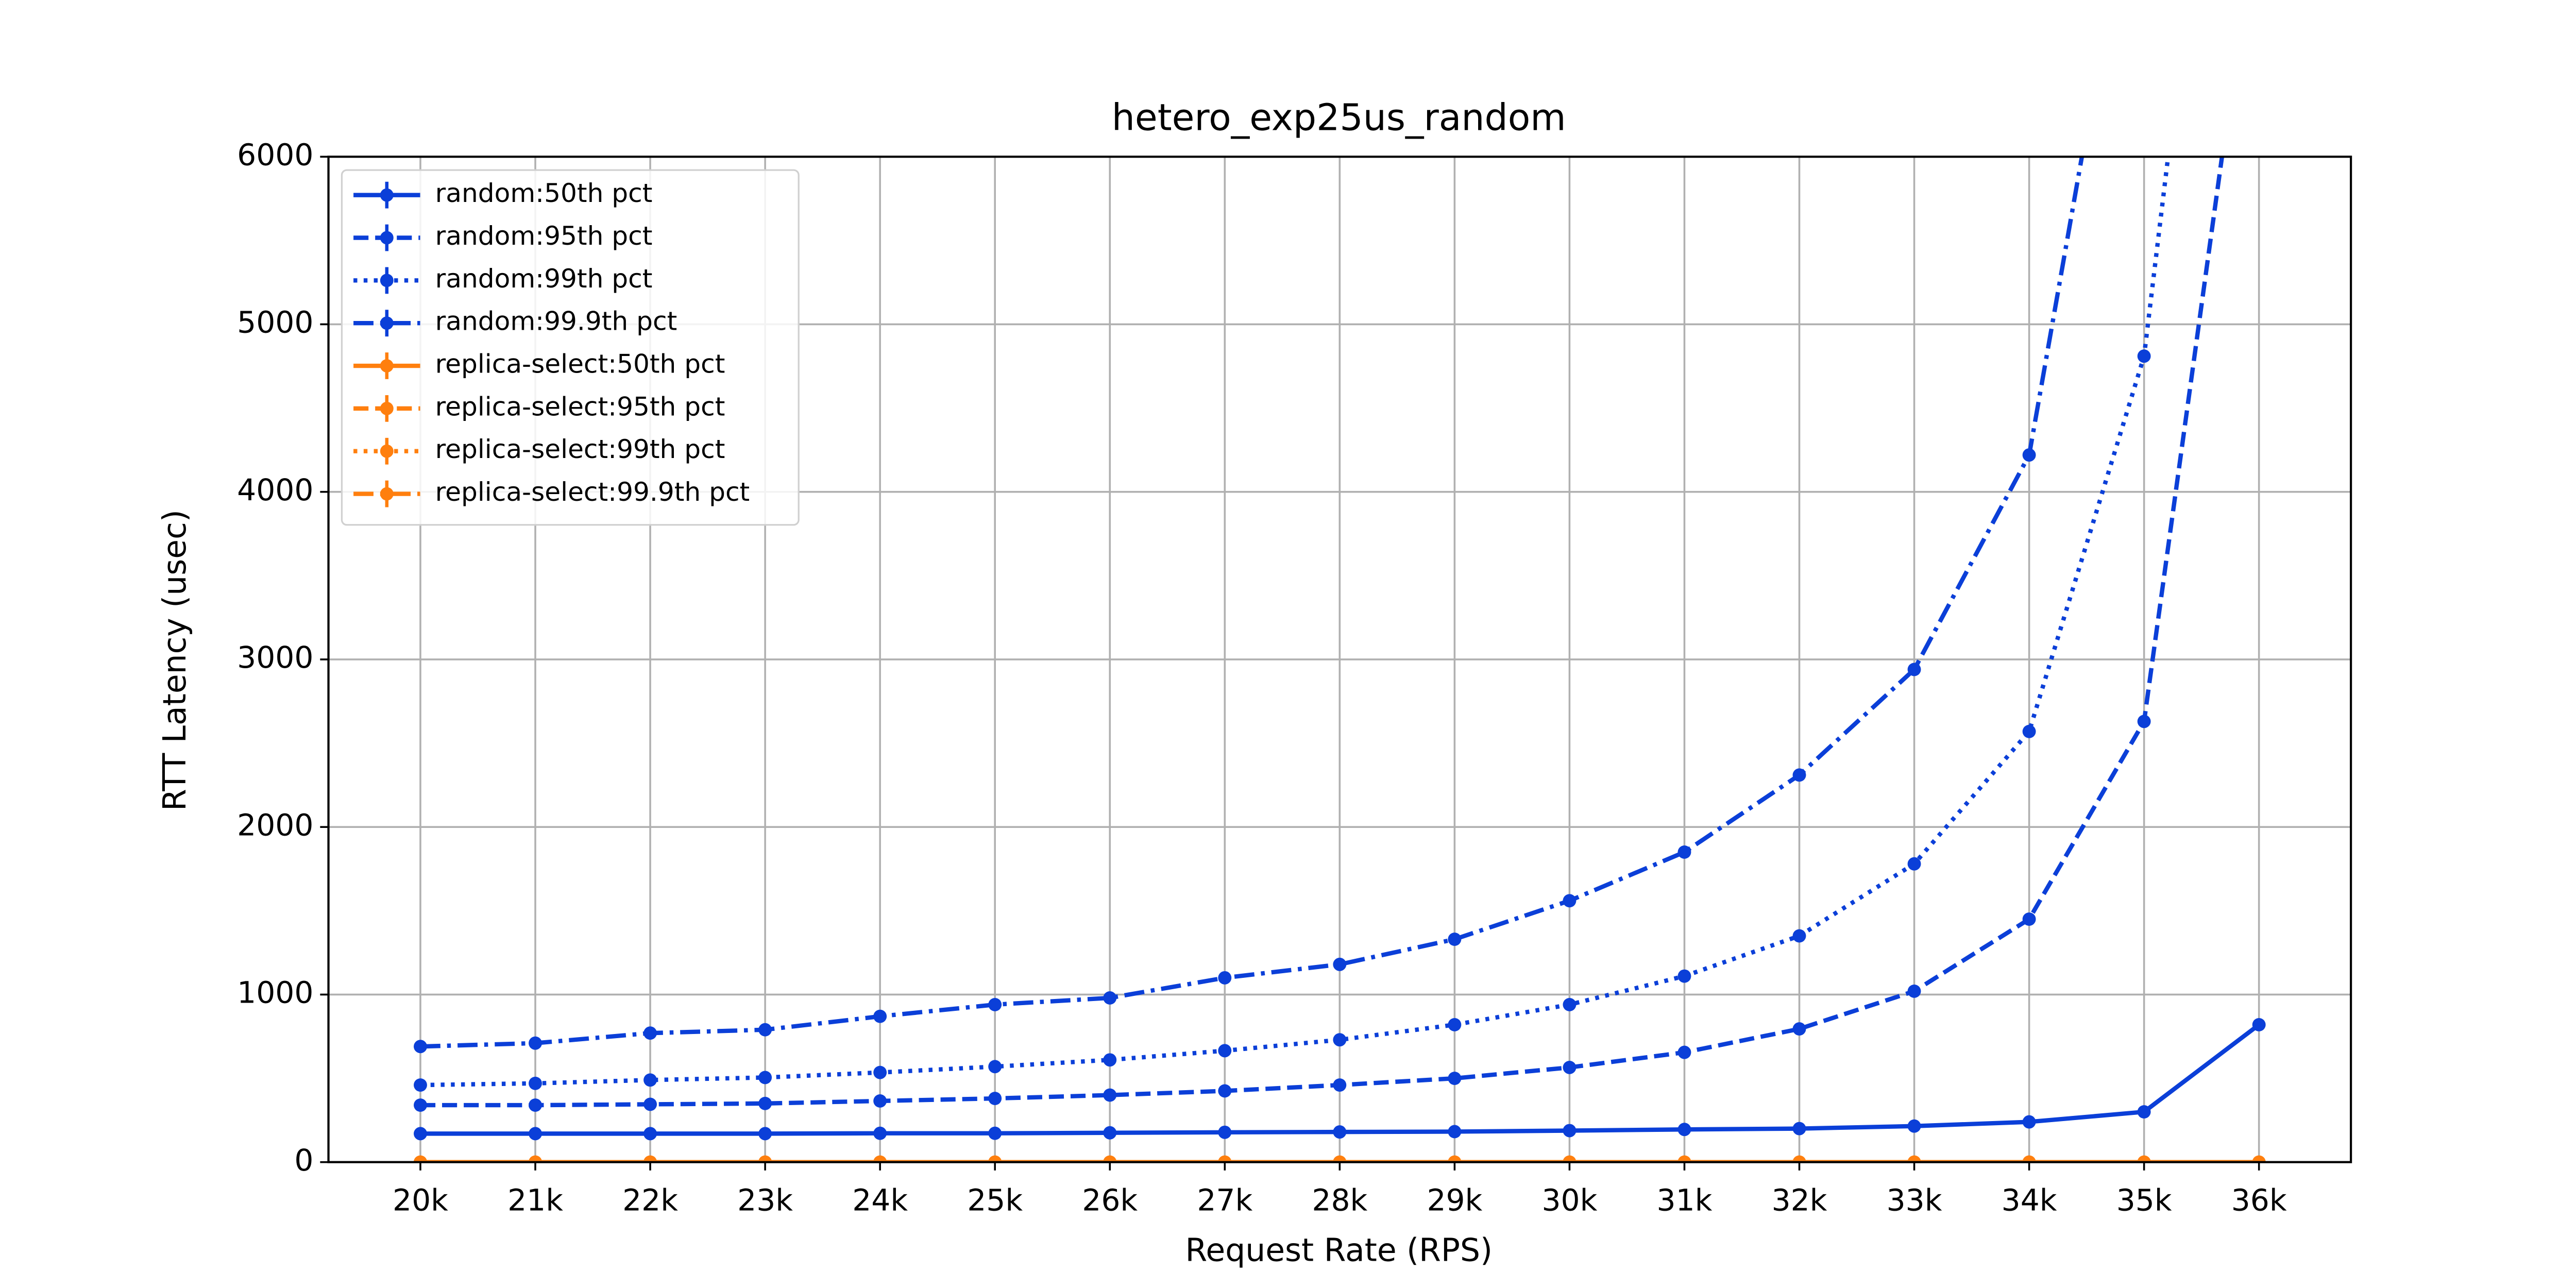  I want to click on x-tick-label: 26k, so click(1110, 1199).